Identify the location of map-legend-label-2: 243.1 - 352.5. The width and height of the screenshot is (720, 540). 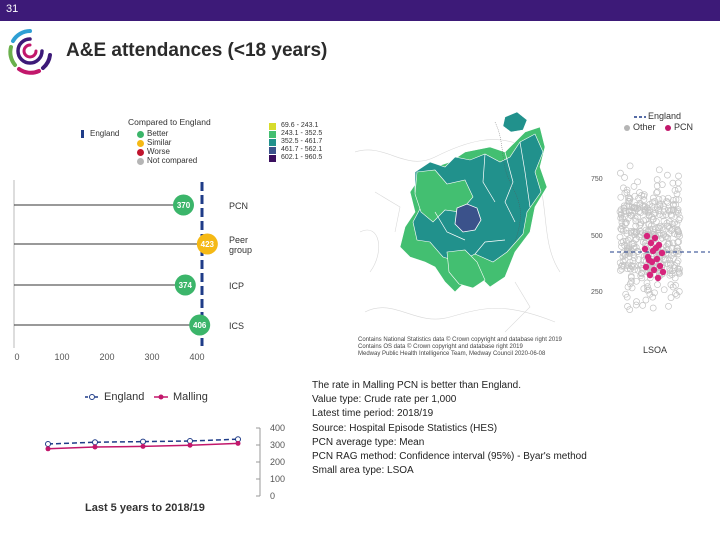
(302, 133).